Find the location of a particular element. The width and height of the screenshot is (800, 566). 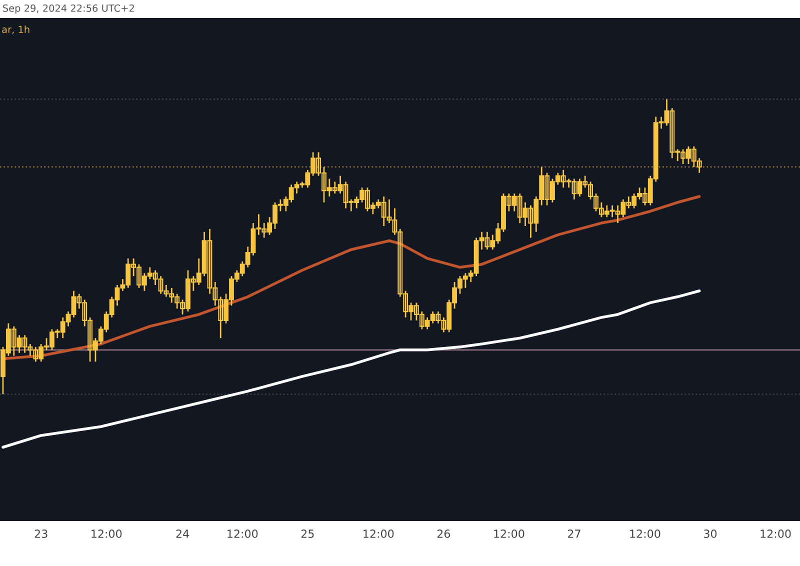

x-tick-label: 27 is located at coordinates (574, 534).